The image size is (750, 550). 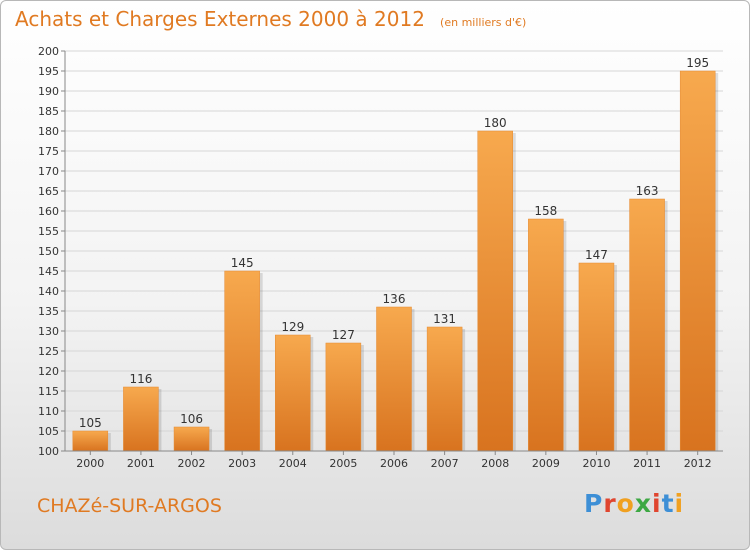 I want to click on y-tick-label: 130, so click(x=48, y=331).